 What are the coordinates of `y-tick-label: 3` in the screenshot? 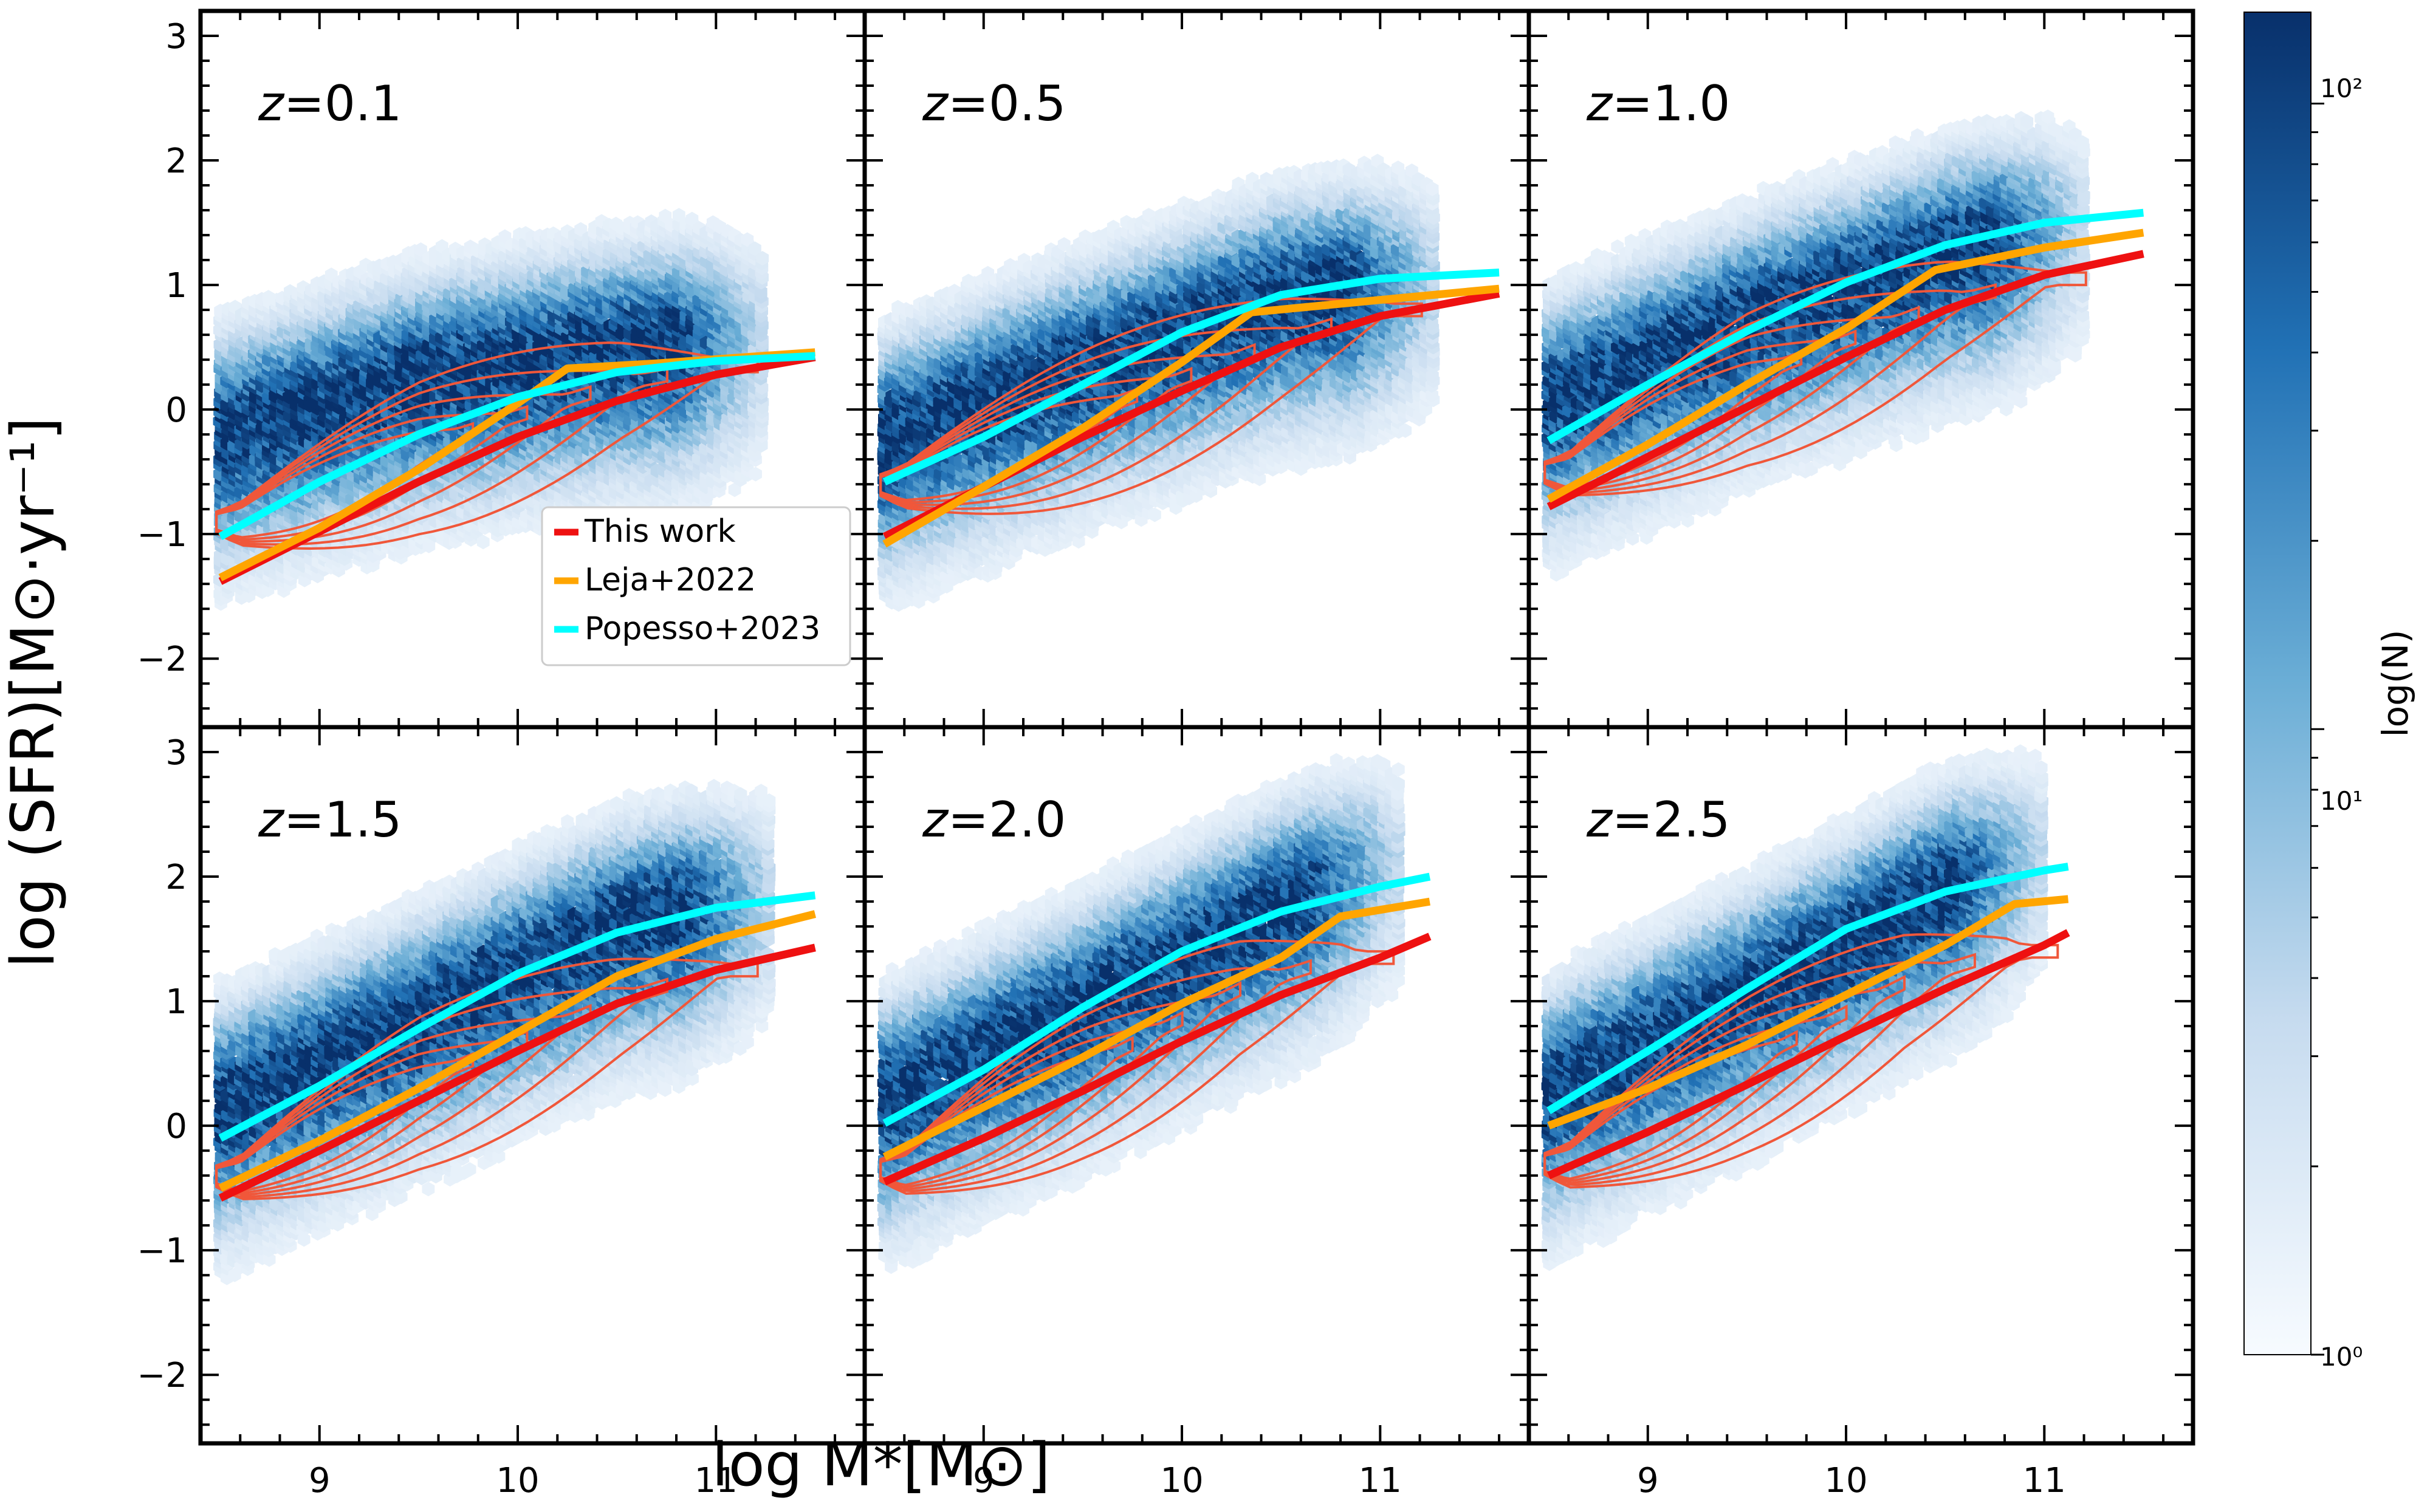 It's located at (176, 36).